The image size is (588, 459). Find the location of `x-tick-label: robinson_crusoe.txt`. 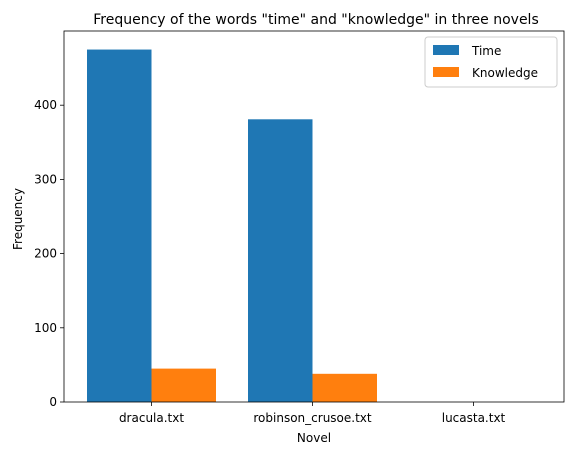

x-tick-label: robinson_crusoe.txt is located at coordinates (312, 418).